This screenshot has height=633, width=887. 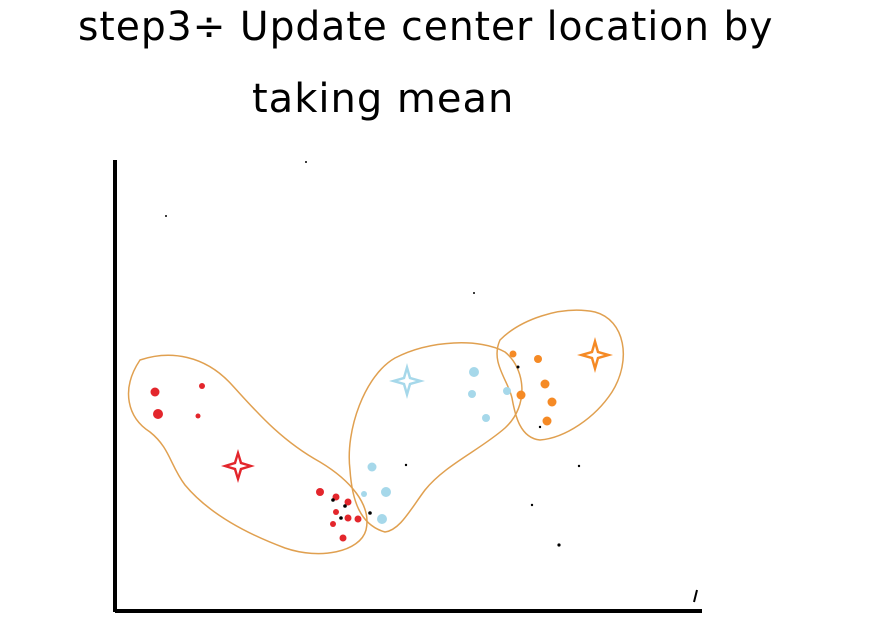 I want to click on blue-cluster-outline, so click(x=435, y=437).